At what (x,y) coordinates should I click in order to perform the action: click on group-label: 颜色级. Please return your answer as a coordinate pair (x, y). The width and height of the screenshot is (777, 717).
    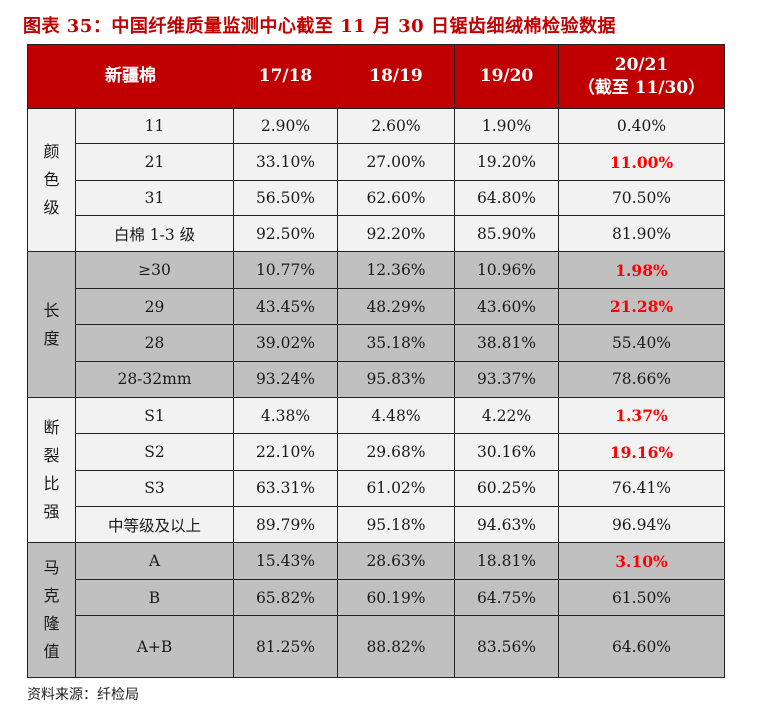
    Looking at the image, I should click on (51, 180).